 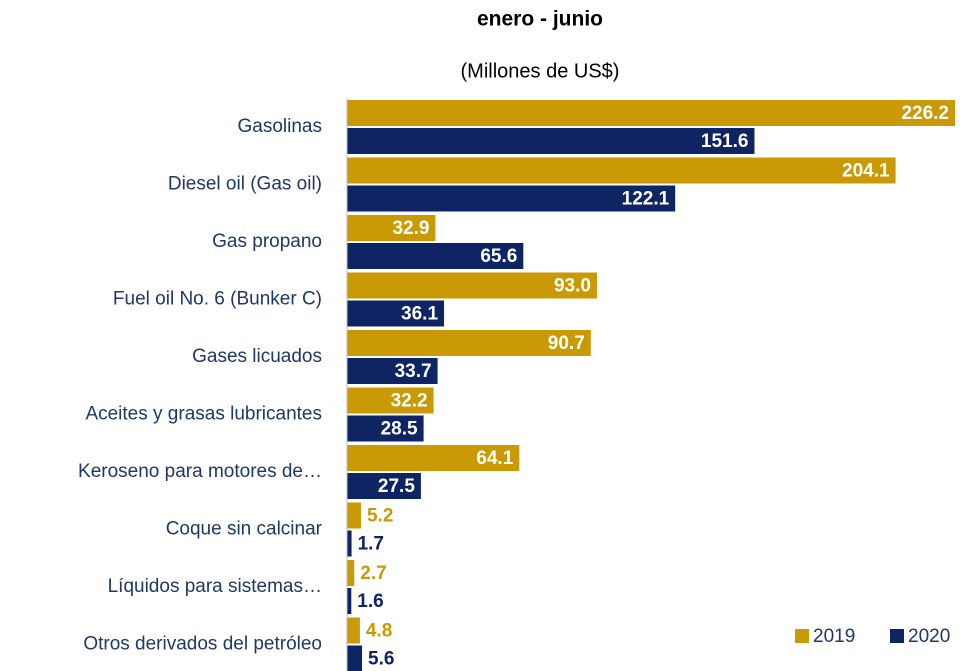 What do you see at coordinates (540, 19) in the screenshot?
I see `chart-title: enero - junio` at bounding box center [540, 19].